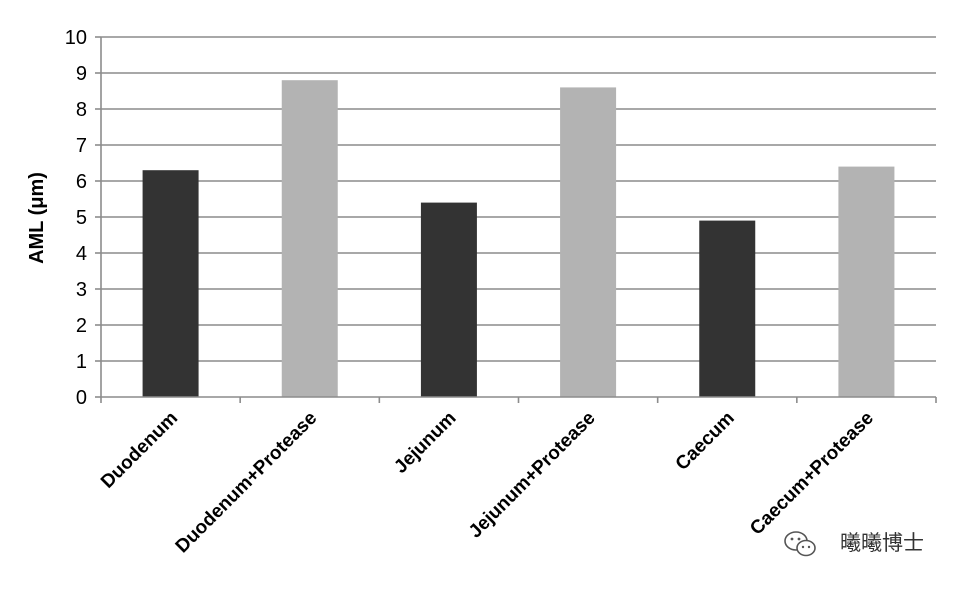 This screenshot has width=968, height=589. What do you see at coordinates (588, 242) in the screenshot?
I see `bar-jejunum-plus-protease` at bounding box center [588, 242].